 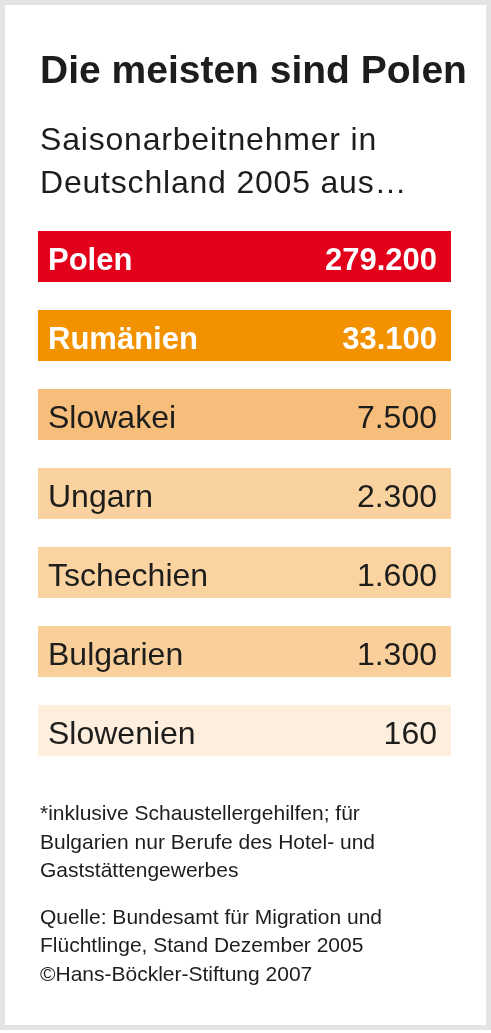 I want to click on category-label: Tschechien, so click(x=128, y=575).